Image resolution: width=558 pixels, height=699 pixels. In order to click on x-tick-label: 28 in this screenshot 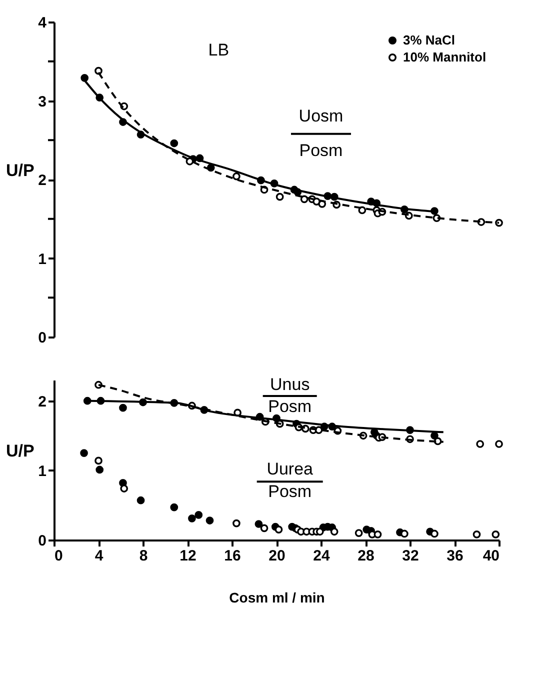, I will do `click(366, 556)`.